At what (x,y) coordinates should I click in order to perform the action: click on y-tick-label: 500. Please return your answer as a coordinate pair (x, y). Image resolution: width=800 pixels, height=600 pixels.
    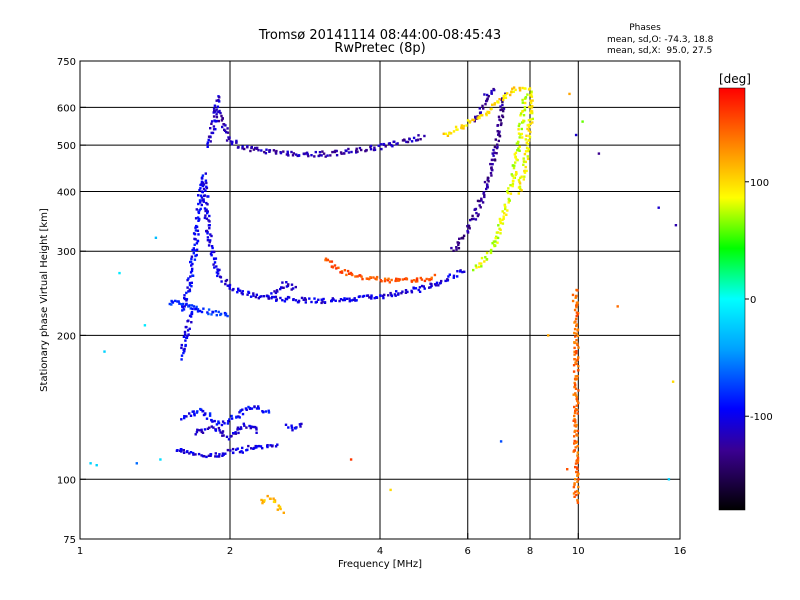
    Looking at the image, I should click on (66, 146).